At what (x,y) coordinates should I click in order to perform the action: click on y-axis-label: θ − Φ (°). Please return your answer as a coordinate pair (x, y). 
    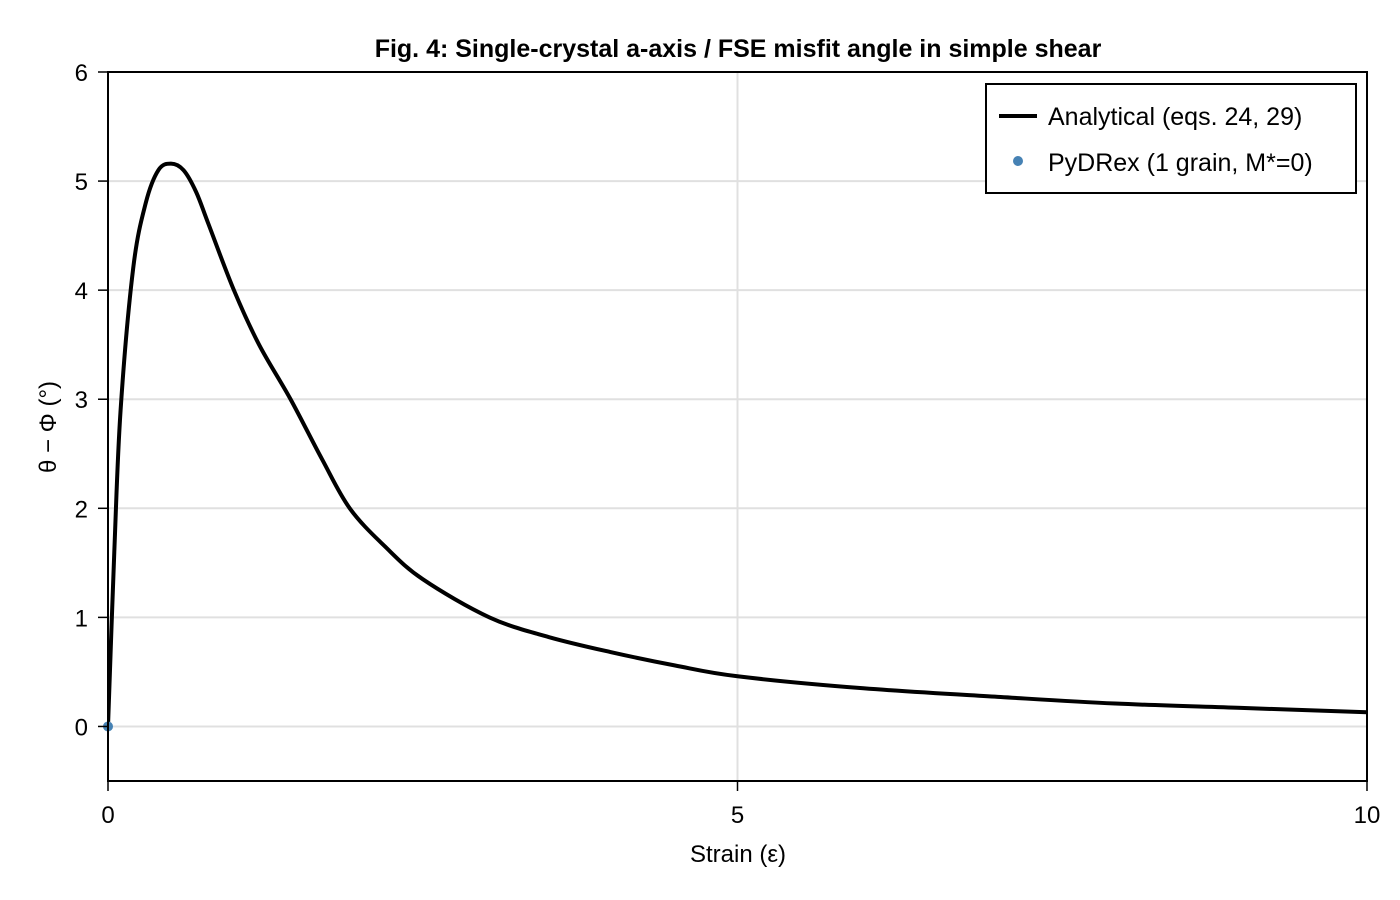
    Looking at the image, I should click on (48, 427).